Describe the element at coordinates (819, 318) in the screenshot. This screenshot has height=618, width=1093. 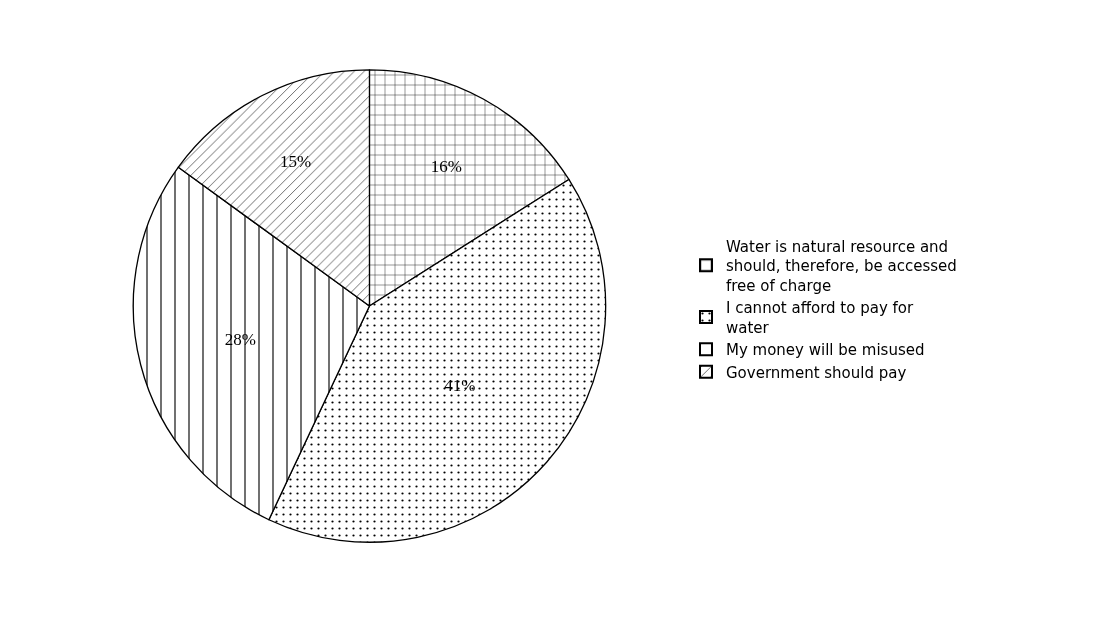
I see `legend-label: I cannot afford to pay for water` at that location.